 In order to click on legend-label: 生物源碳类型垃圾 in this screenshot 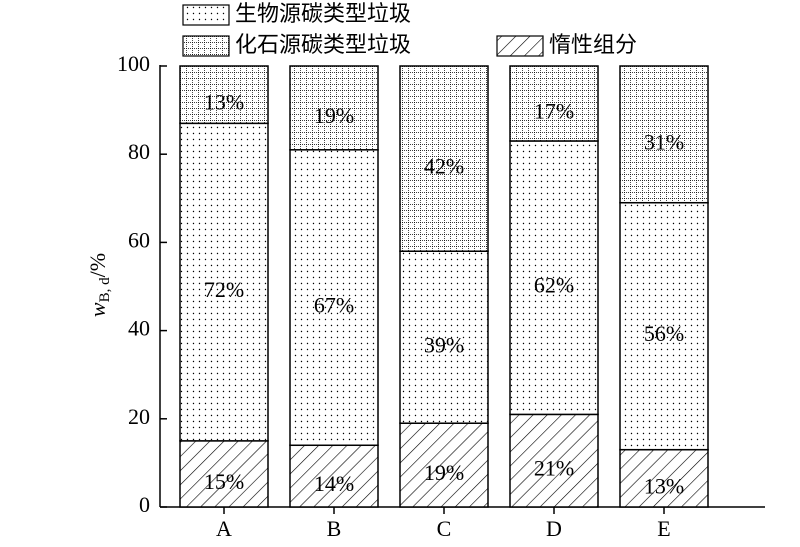, I will do `click(323, 13)`.